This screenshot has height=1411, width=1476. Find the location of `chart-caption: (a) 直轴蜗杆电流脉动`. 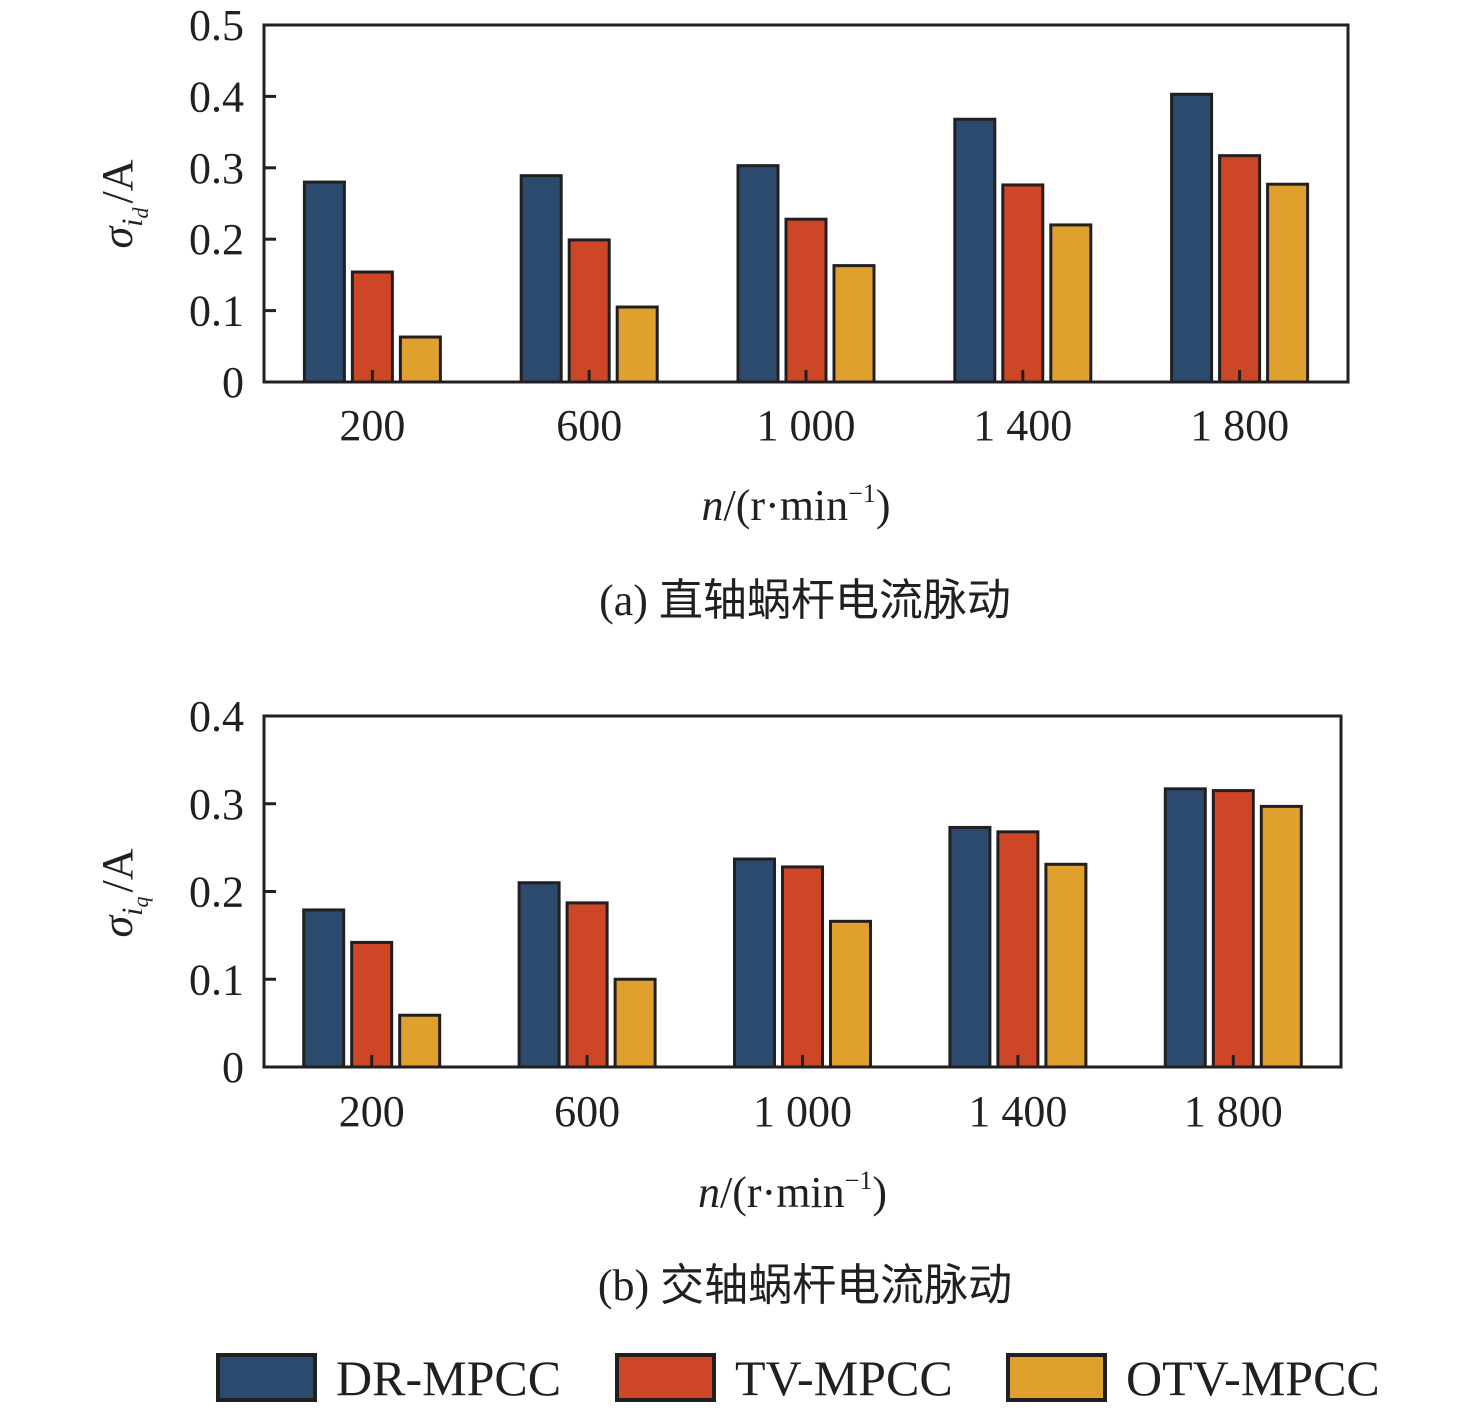

chart-caption: (a) 直轴蜗杆电流脉动 is located at coordinates (805, 600).